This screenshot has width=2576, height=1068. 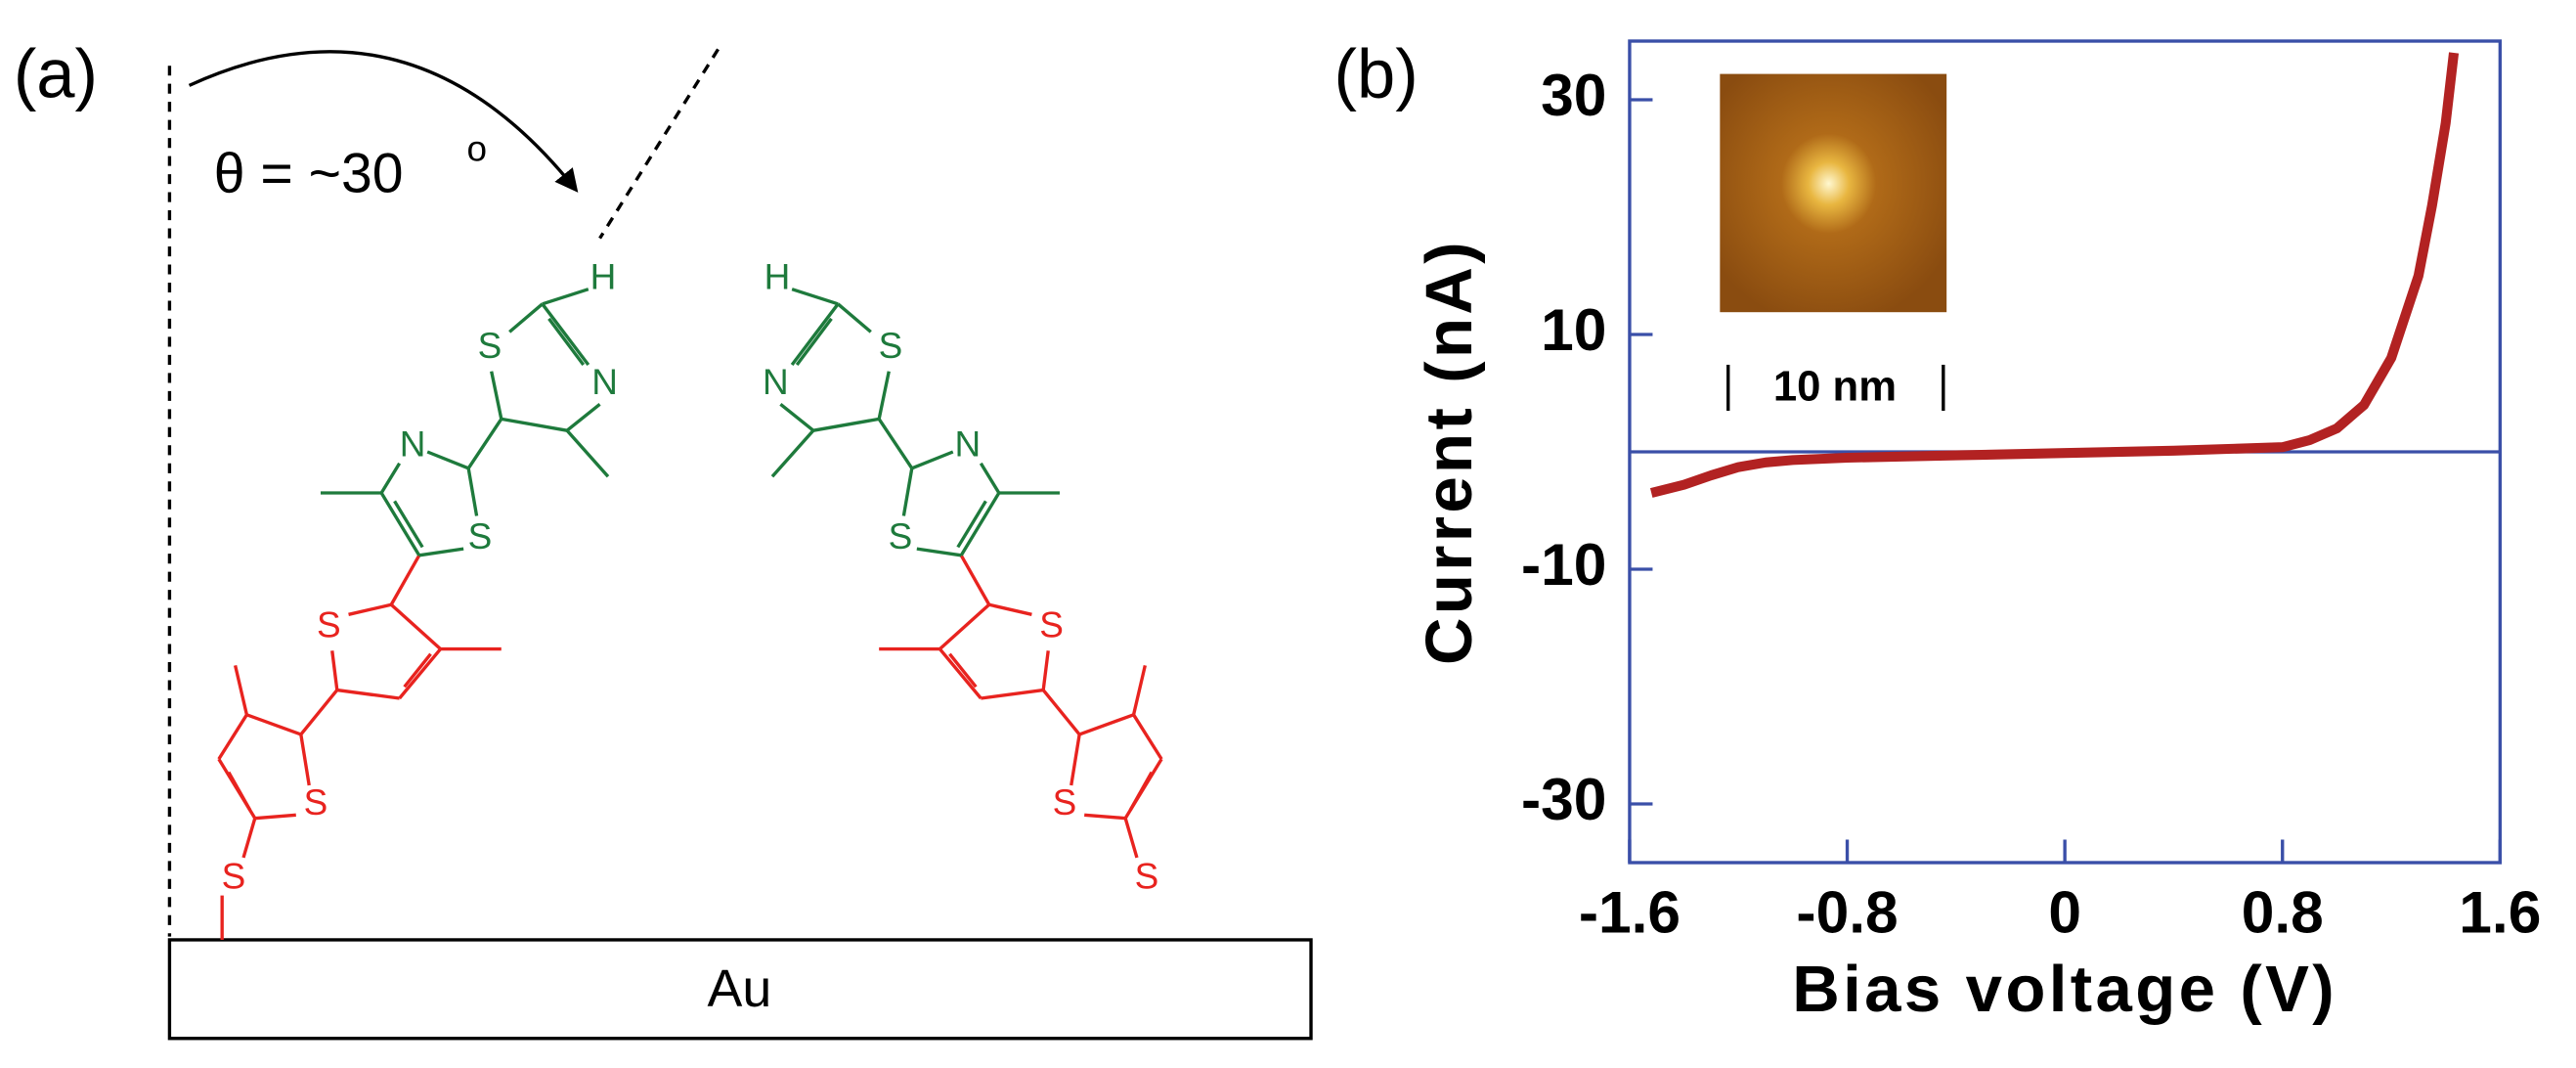 What do you see at coordinates (2054, 275) in the screenshot?
I see `data-line` at bounding box center [2054, 275].